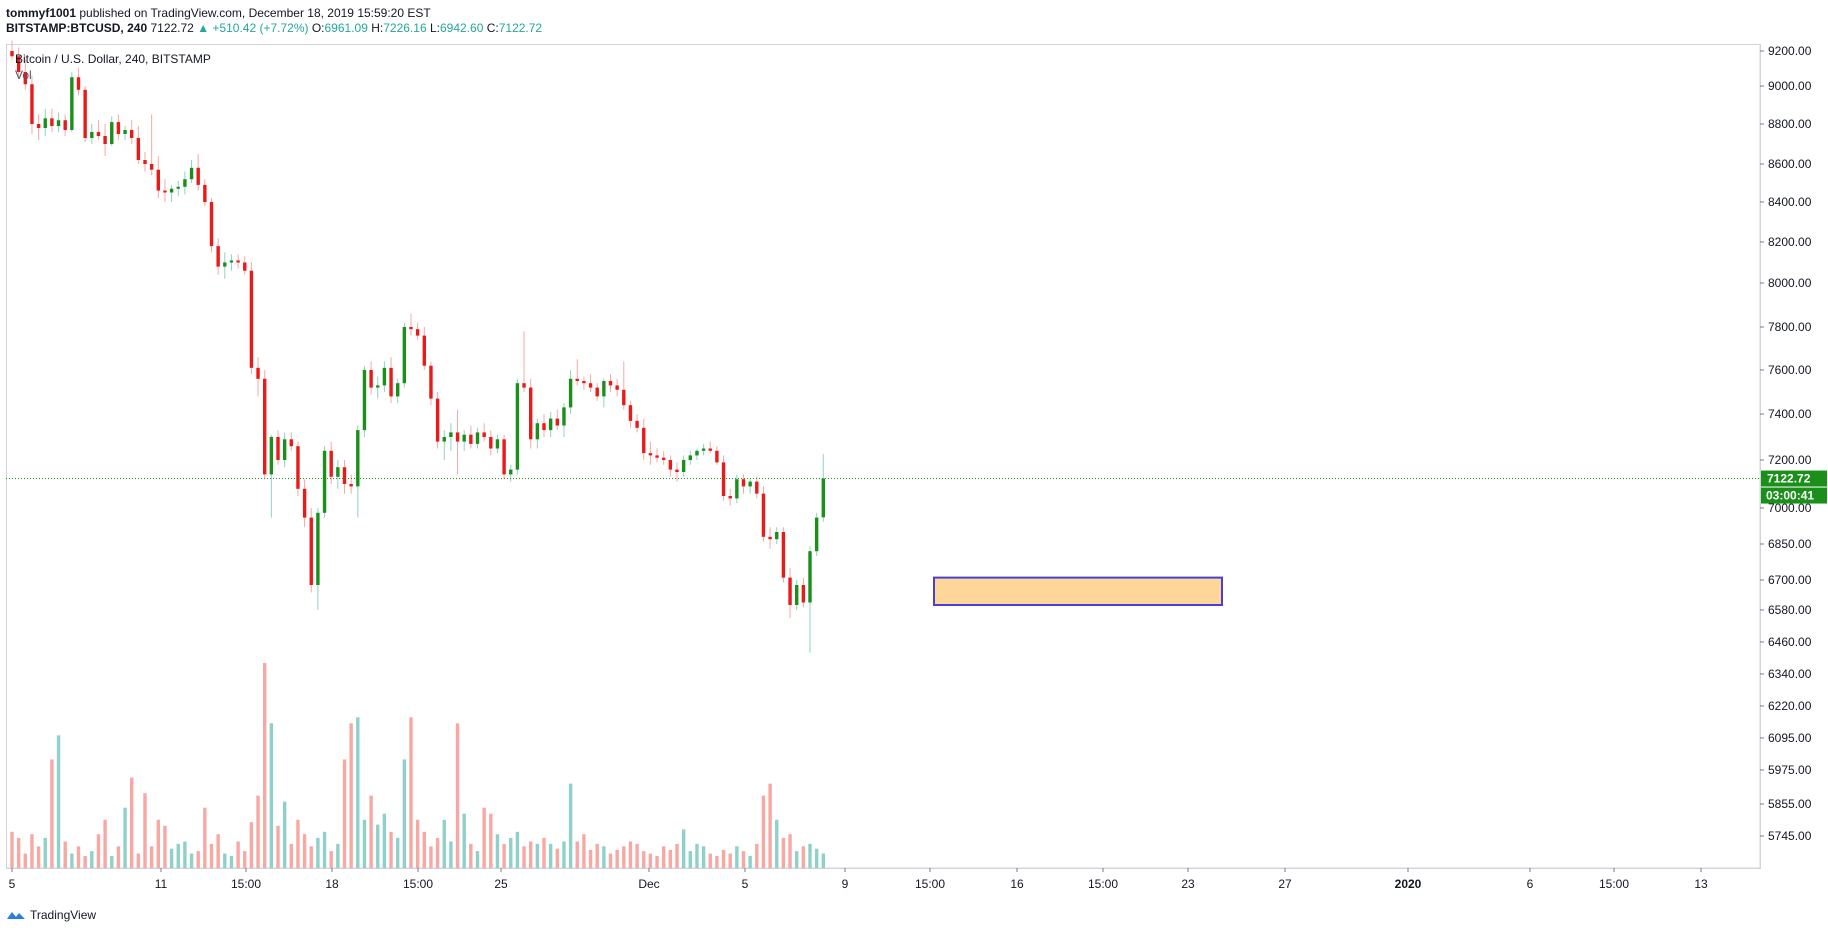 This screenshot has height=935, width=1828. I want to click on x-tick-label: 5, so click(12, 884).